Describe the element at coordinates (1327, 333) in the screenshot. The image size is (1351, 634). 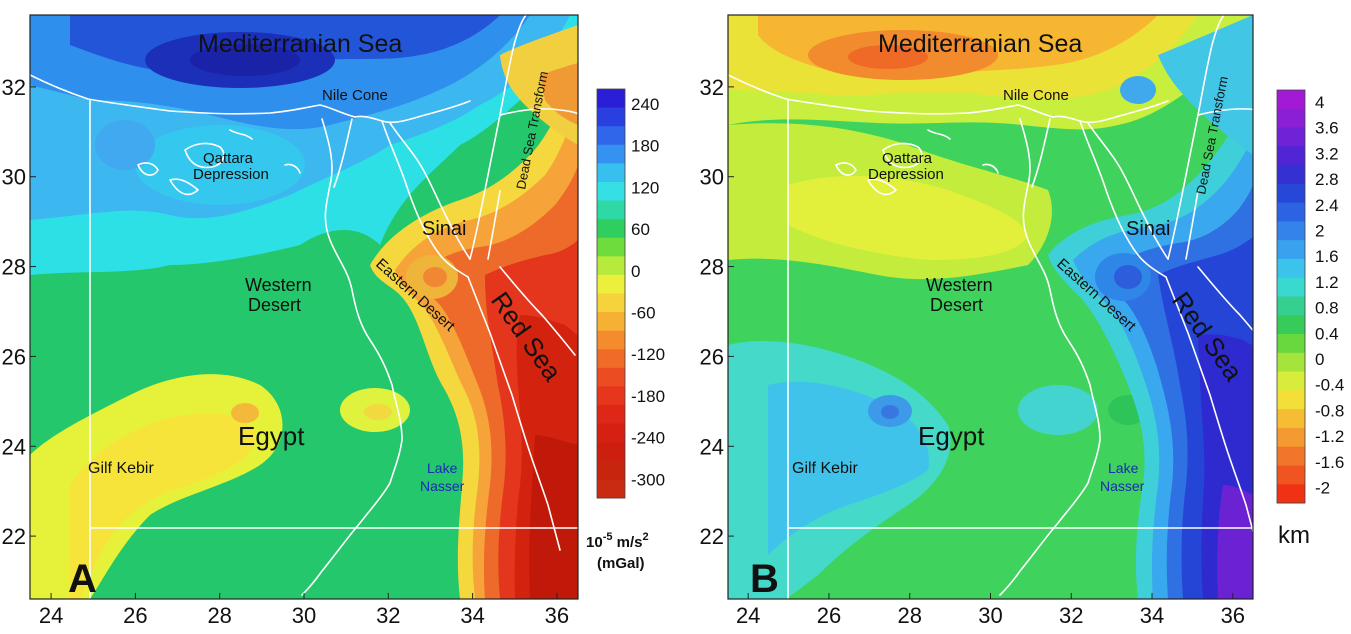
I see `colorbar-tick-label: 0.4` at that location.